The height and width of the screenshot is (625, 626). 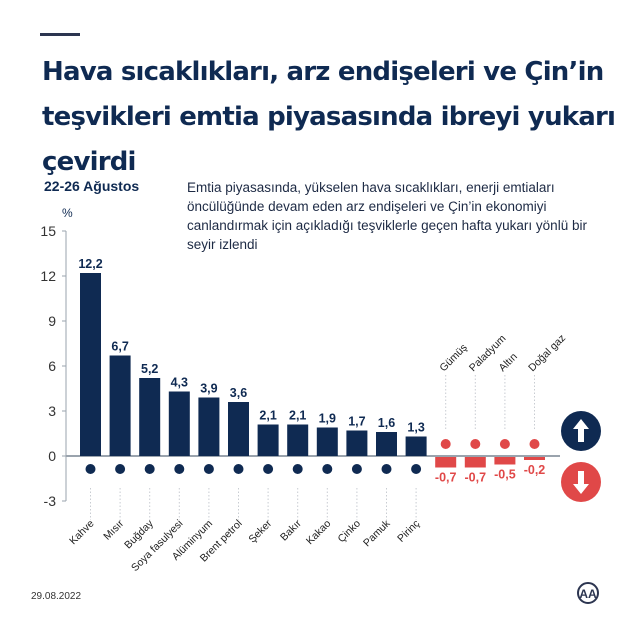 I want to click on category-label: Şeker, so click(x=260, y=531).